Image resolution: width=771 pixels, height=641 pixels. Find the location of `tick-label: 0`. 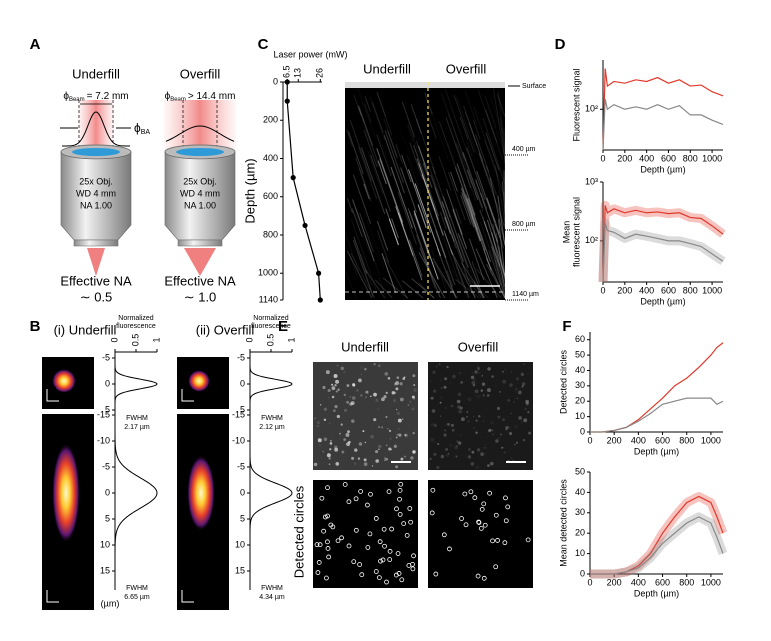

tick-label: 0 is located at coordinates (242, 492).